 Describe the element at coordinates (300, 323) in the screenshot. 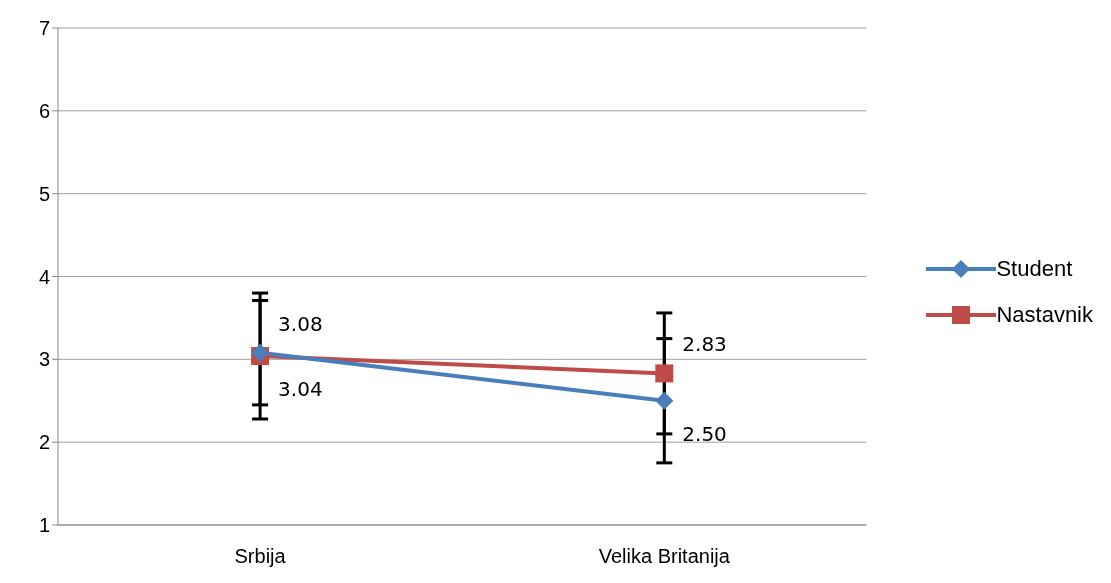

I see `data-label: 3.08` at that location.